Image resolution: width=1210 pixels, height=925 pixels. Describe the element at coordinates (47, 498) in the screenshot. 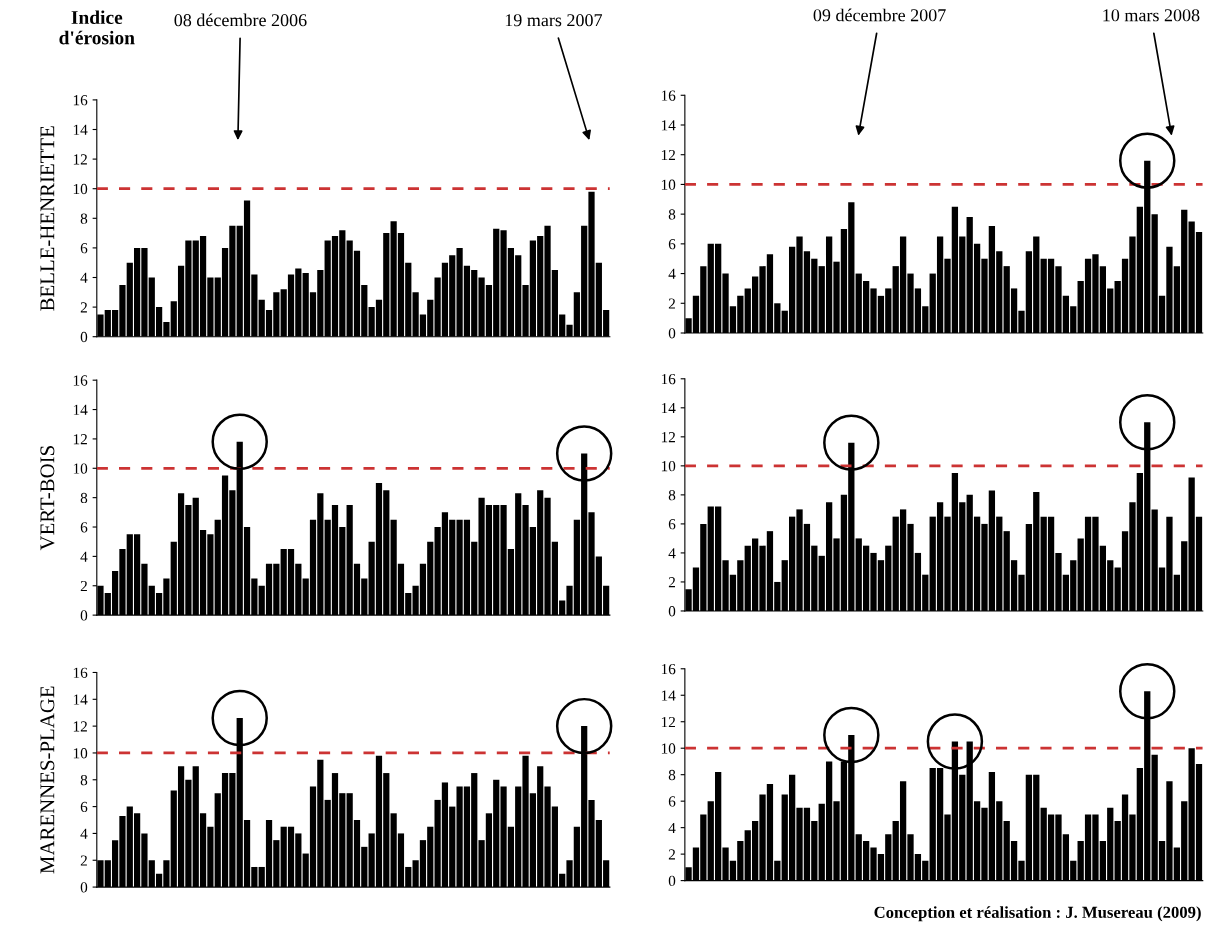

I see `y-axis-title: VERT-BOIS` at that location.